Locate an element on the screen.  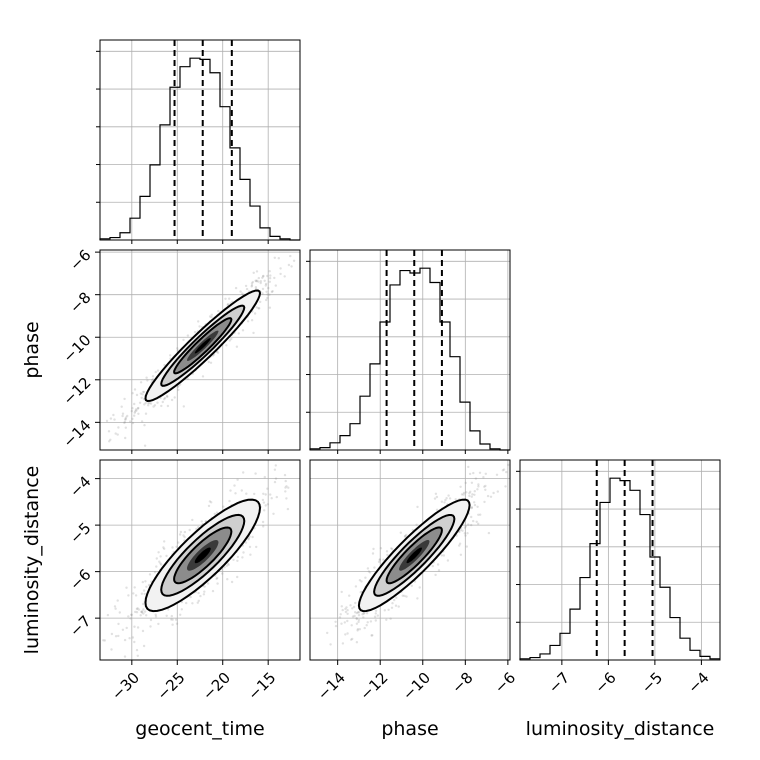
x-tick-label: −15 is located at coordinates (261, 686).